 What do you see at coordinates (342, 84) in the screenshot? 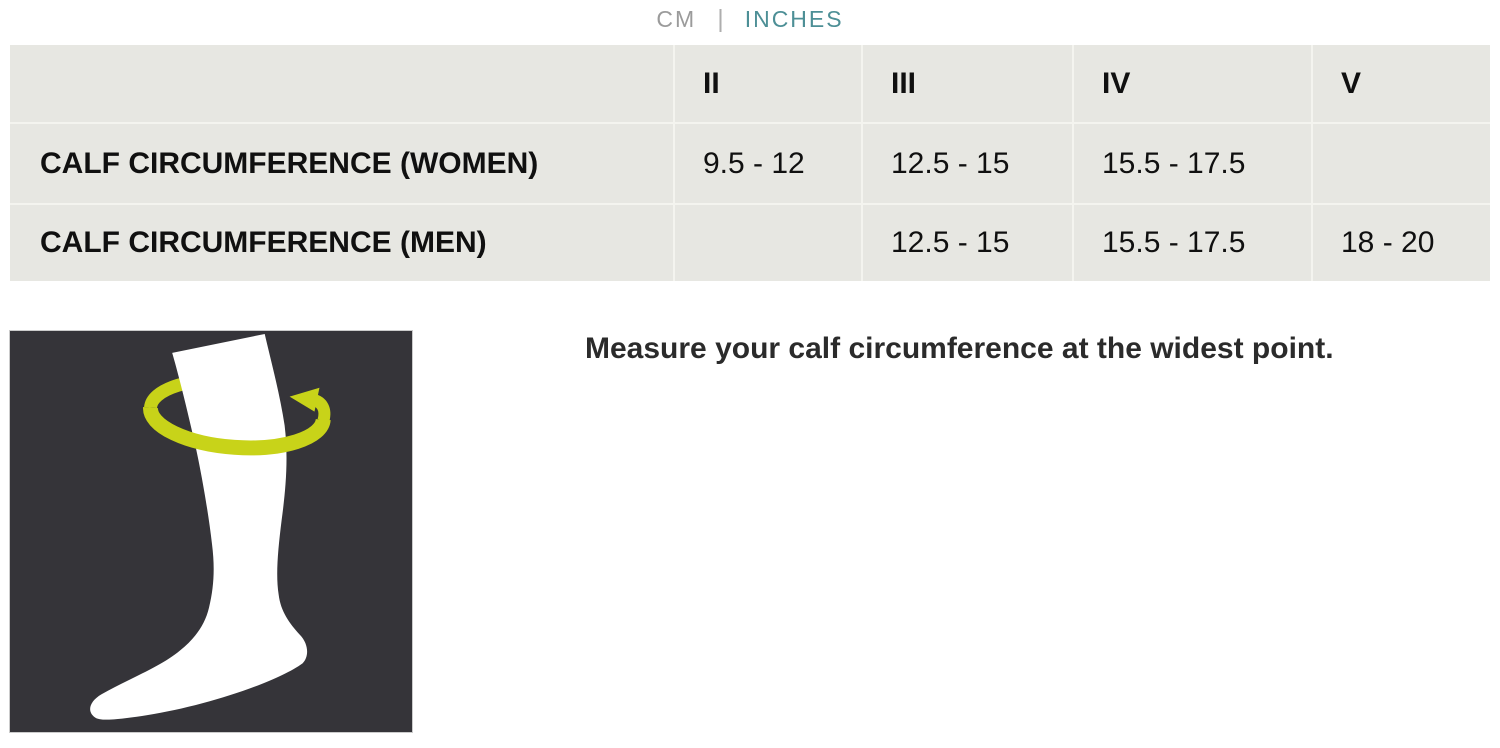
I see `header-empty-cell` at bounding box center [342, 84].